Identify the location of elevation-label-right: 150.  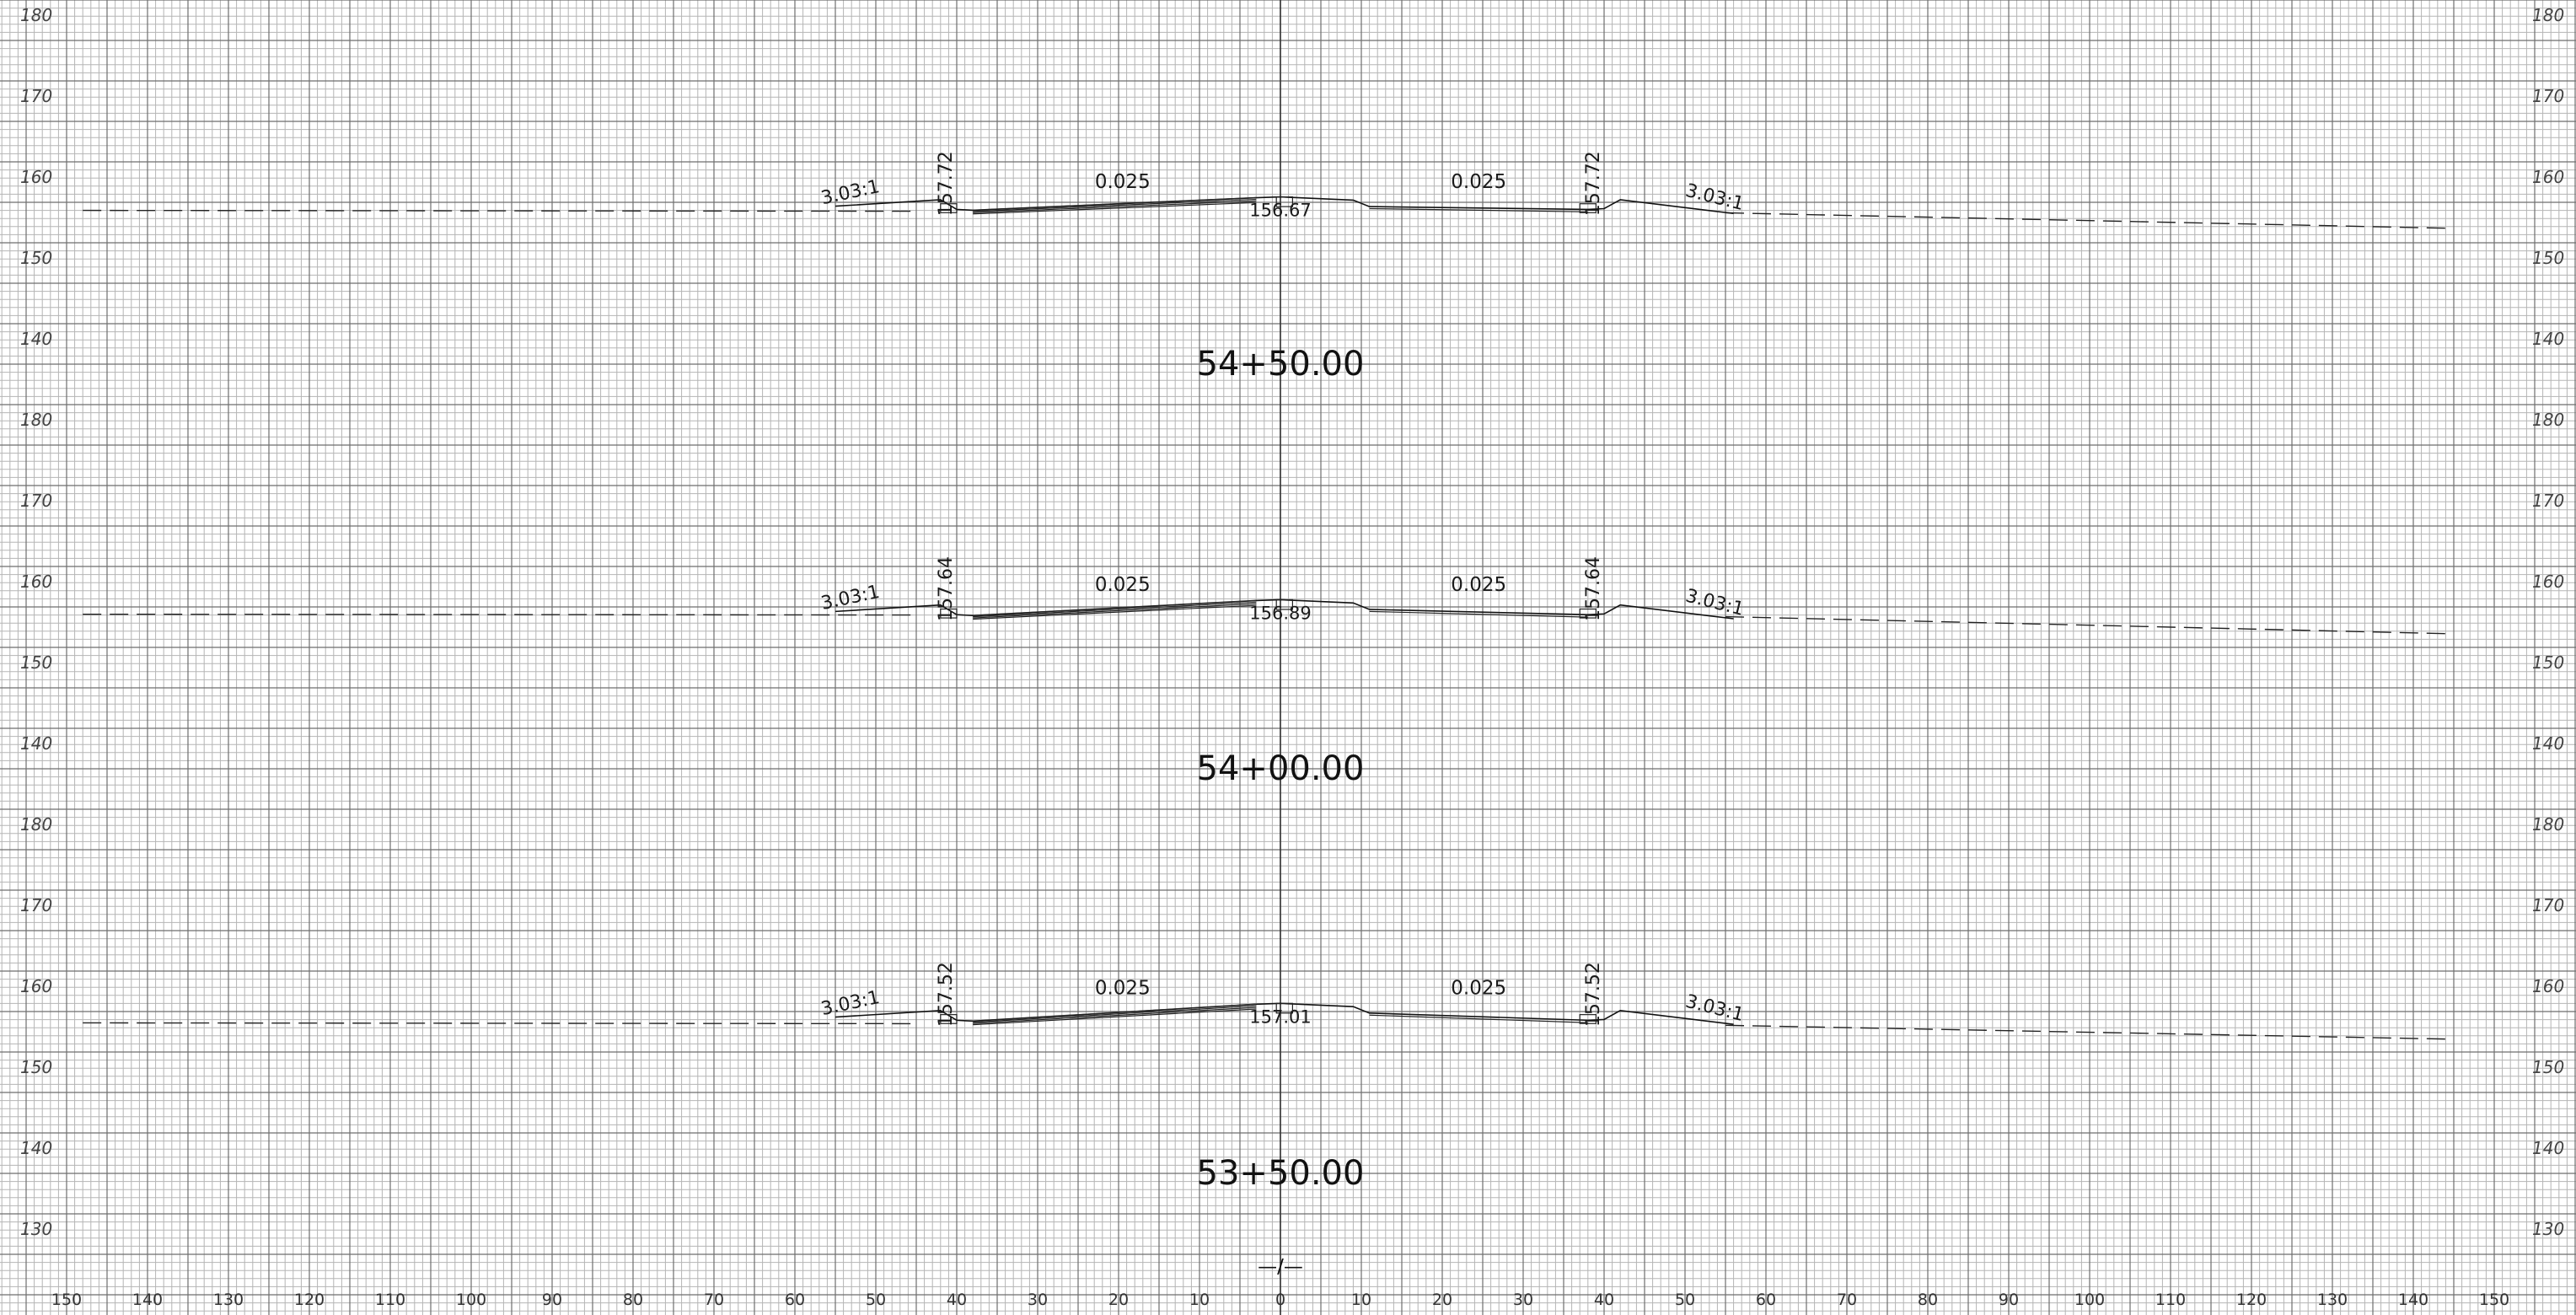
(2548, 258).